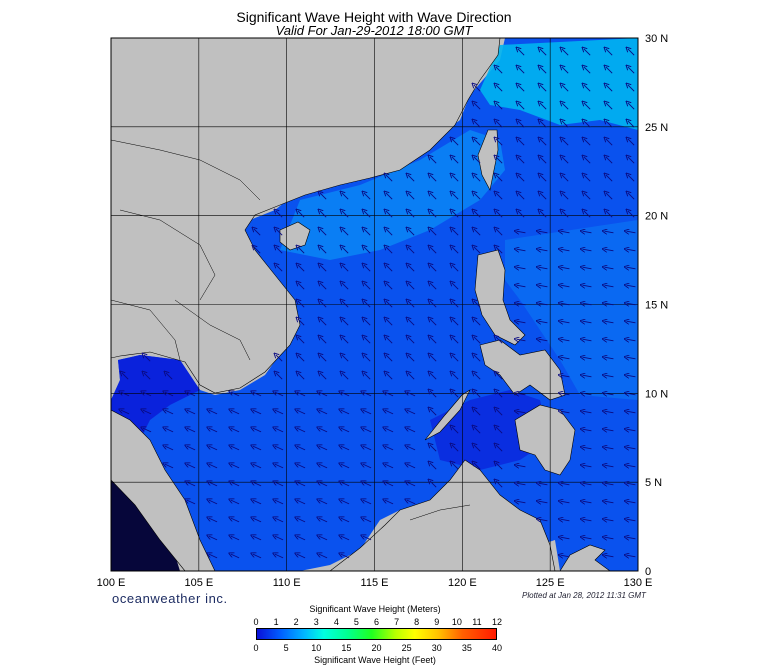  Describe the element at coordinates (656, 394) in the screenshot. I see `y-tick-label: 10 N` at that location.